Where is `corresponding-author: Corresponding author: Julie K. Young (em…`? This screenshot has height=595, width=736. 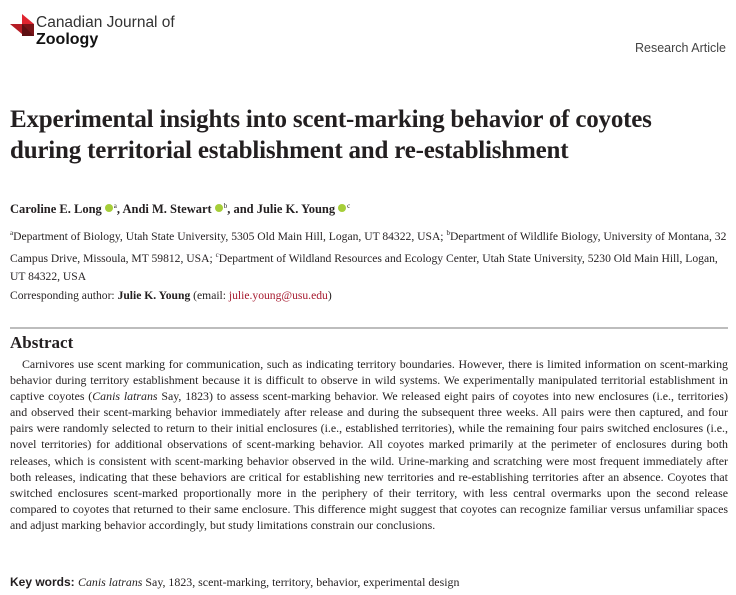 corresponding-author: Corresponding author: Julie K. Young (em… is located at coordinates (171, 295).